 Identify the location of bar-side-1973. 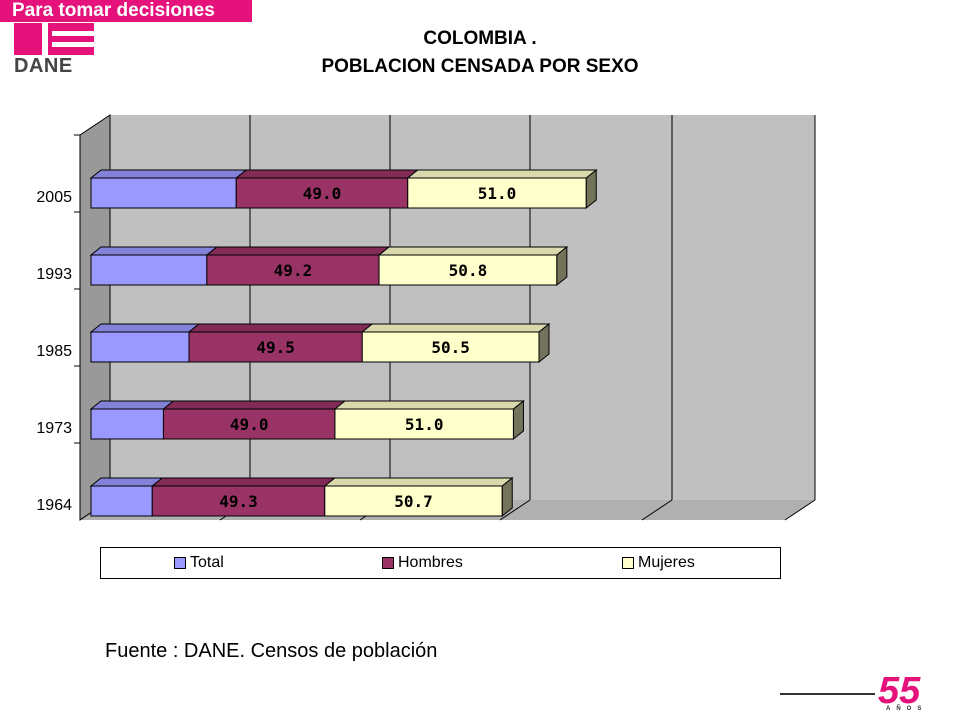
(518, 420).